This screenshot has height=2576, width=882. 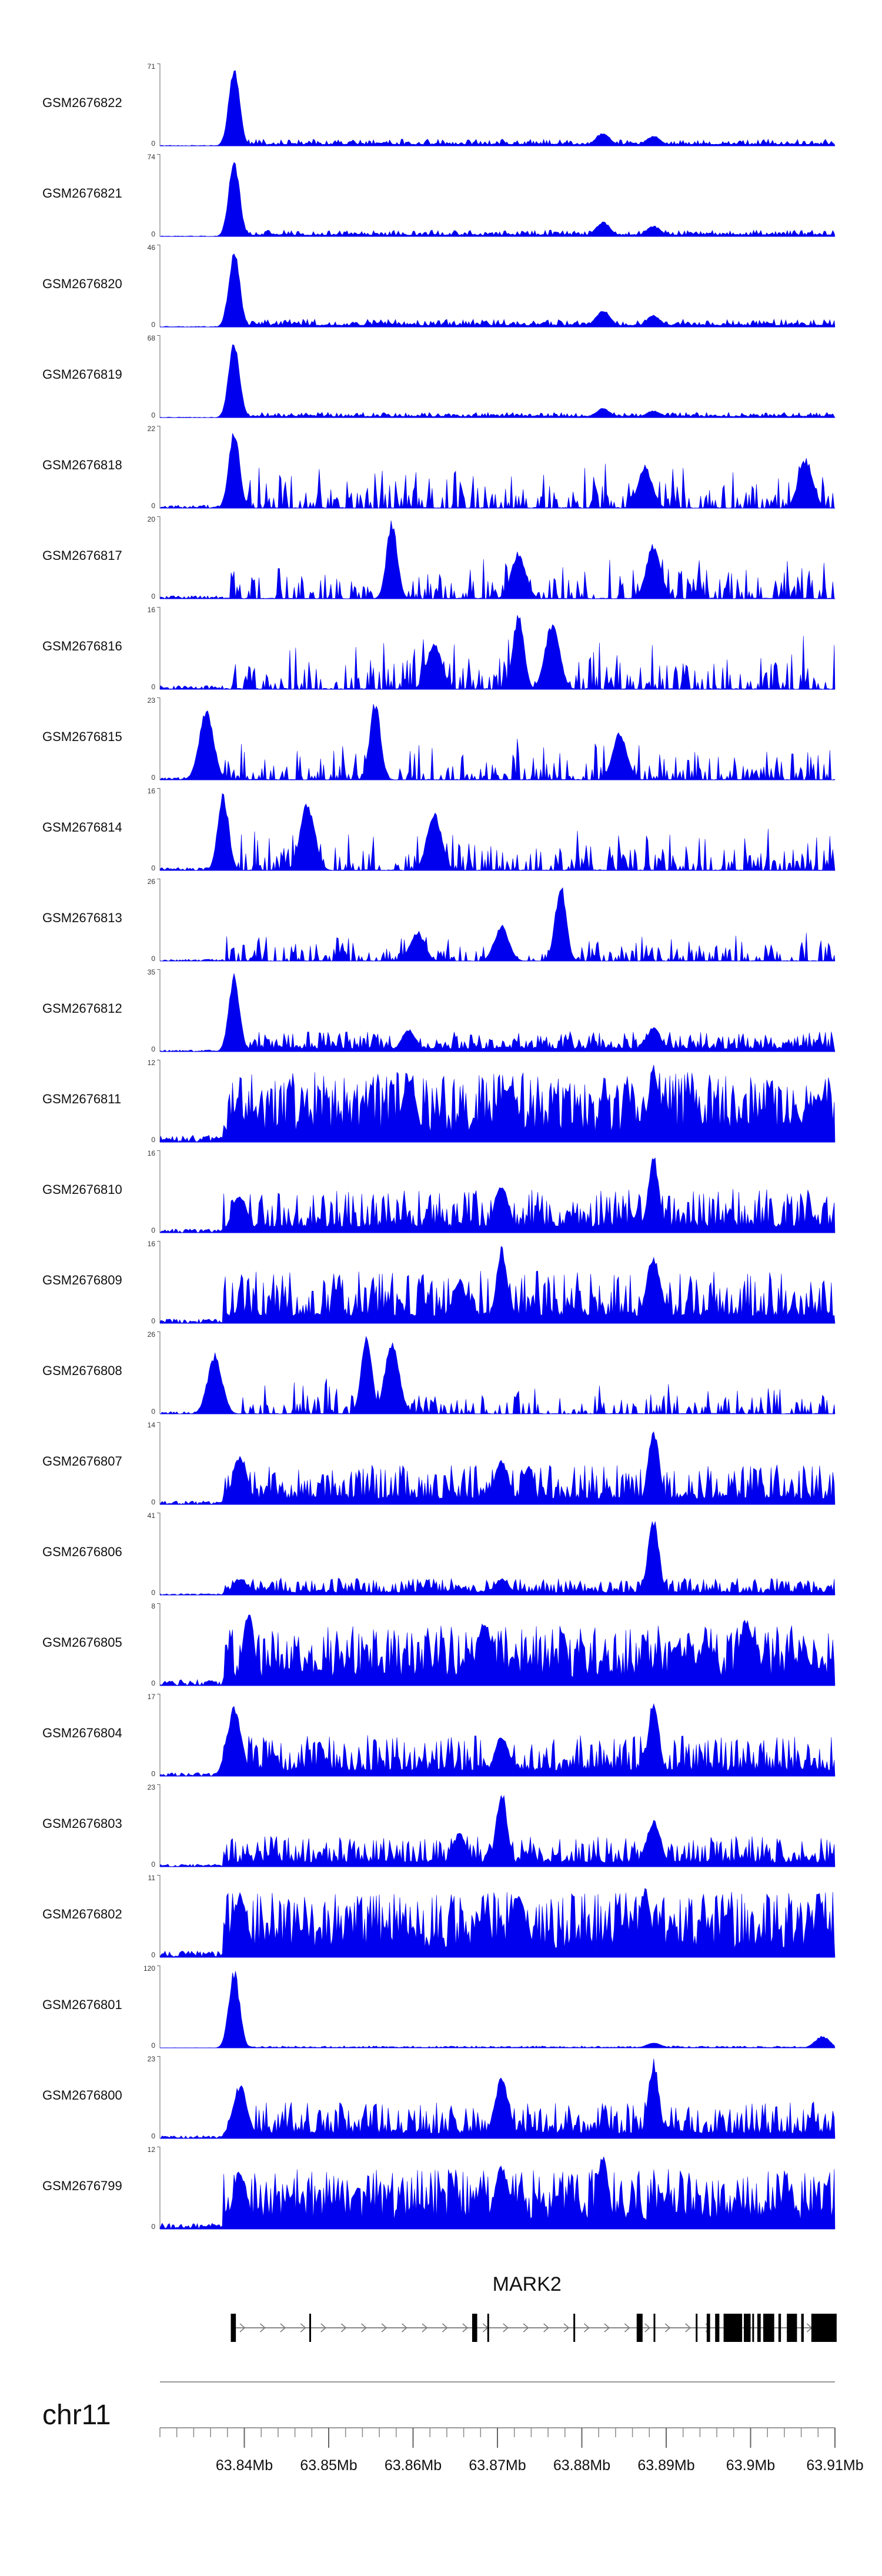 I want to click on track-GSM2676799: GSM2676799 12 0, so click(x=439, y=2188).